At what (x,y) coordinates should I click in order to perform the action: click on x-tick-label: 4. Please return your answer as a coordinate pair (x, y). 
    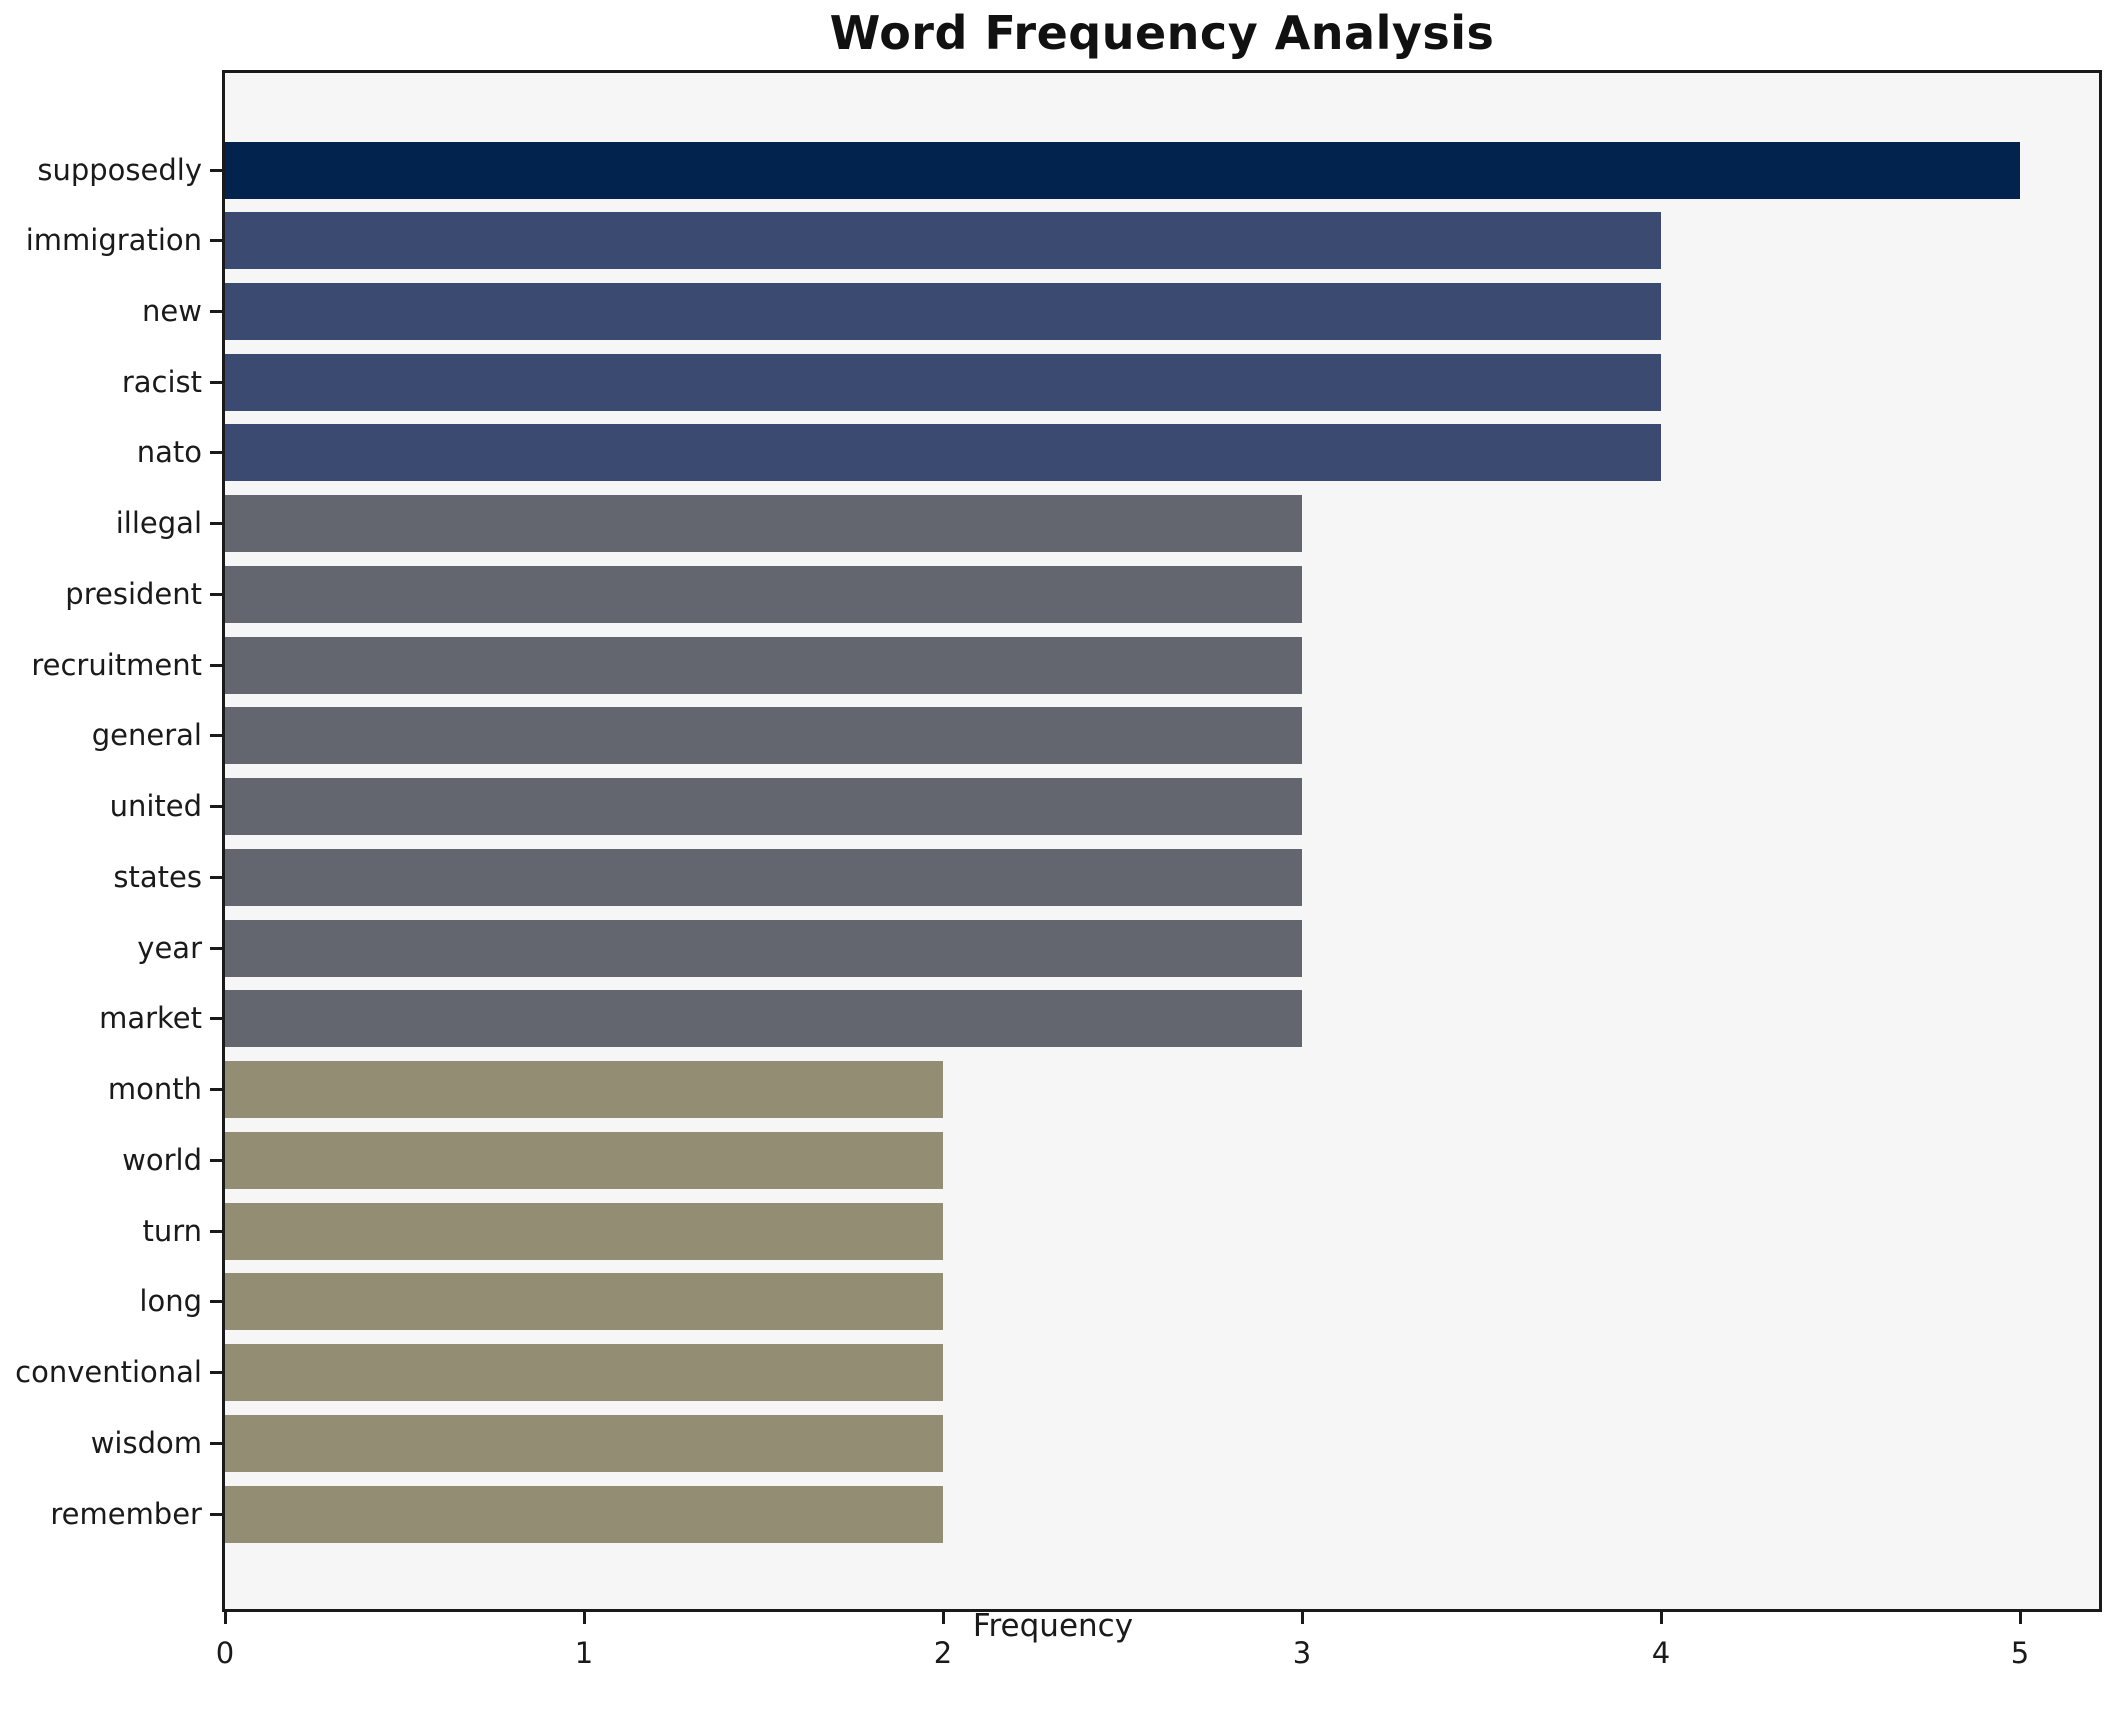
    Looking at the image, I should click on (1661, 1653).